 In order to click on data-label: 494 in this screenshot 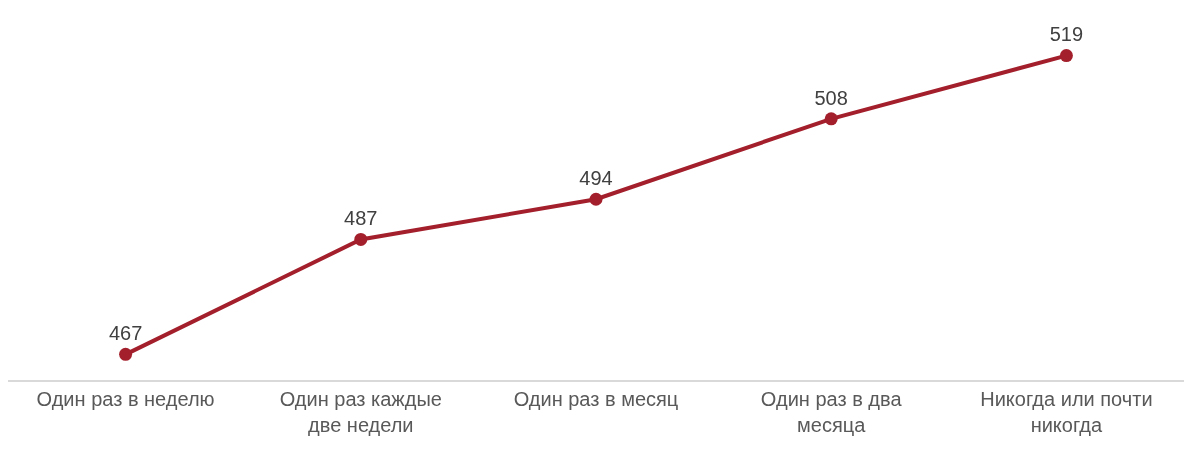, I will do `click(596, 178)`.